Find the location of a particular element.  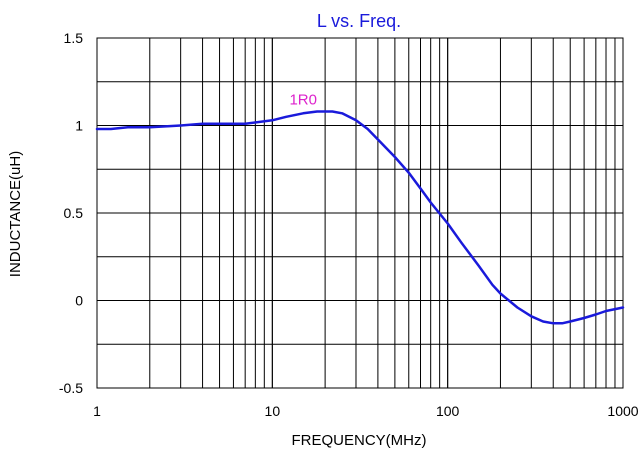

x-tick-label: 100 is located at coordinates (448, 411).